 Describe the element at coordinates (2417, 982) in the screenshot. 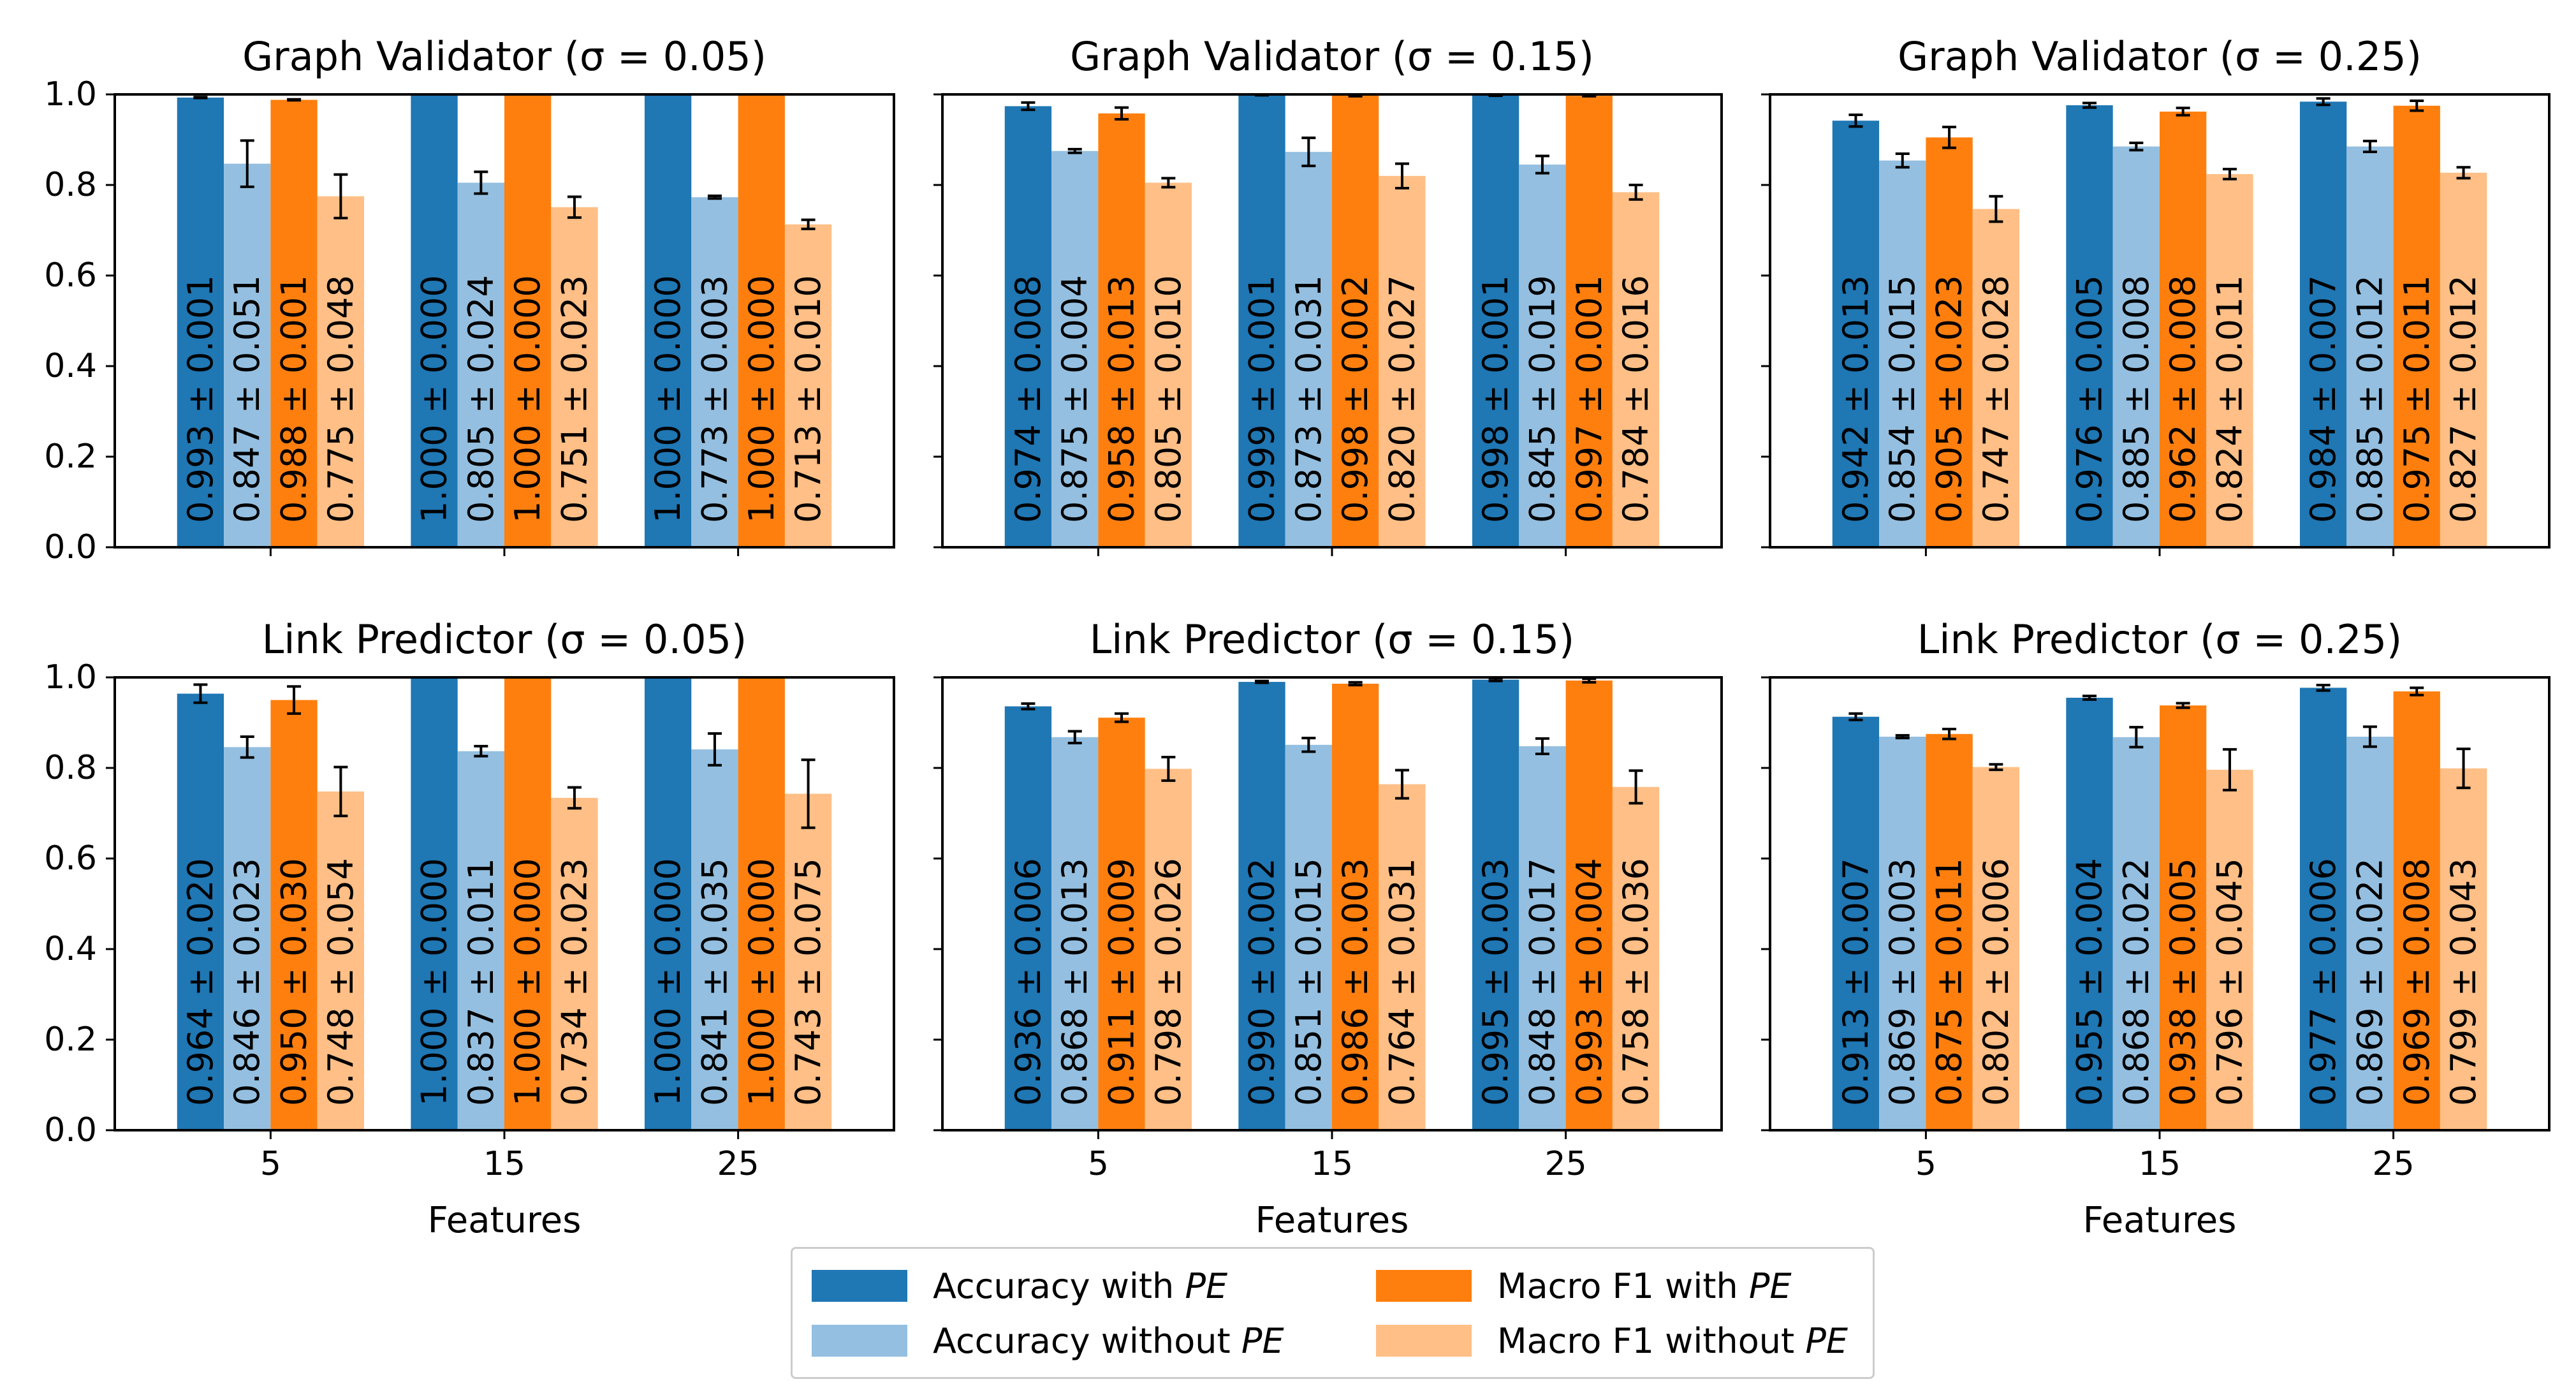

I see `data-label: 0.969 ± 0.008` at that location.